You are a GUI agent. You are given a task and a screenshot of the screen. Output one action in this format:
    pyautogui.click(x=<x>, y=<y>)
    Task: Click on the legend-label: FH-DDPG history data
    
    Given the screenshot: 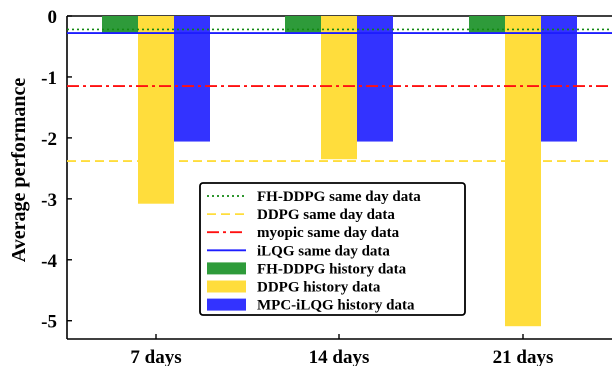 What is the action you would take?
    pyautogui.click(x=332, y=269)
    